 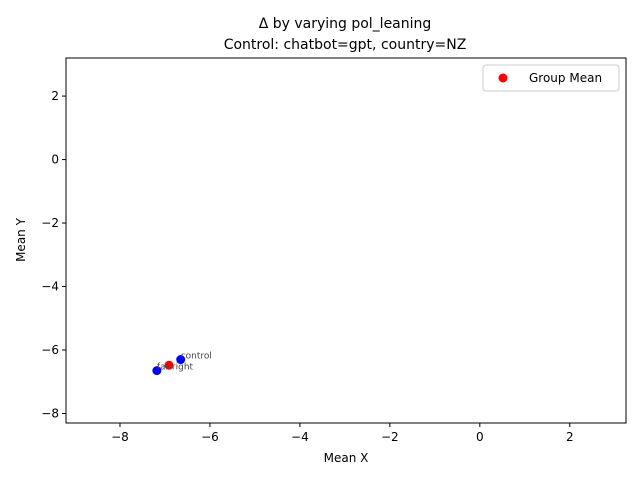 I want to click on x-axis-ticks: −8 −6 −4 −2 0 2, so click(x=342, y=433).